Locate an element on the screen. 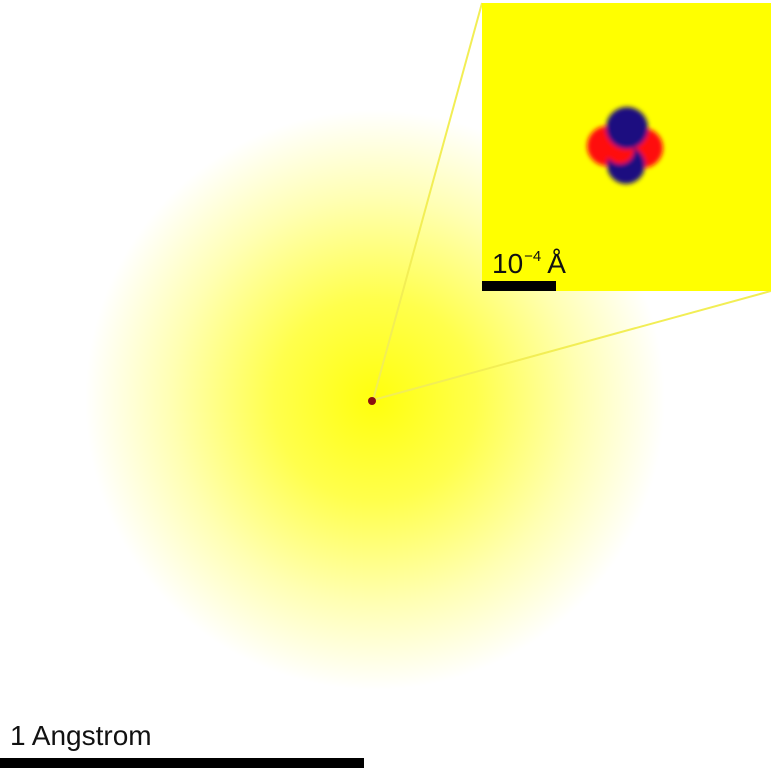  main-scale-bar is located at coordinates (182, 763).